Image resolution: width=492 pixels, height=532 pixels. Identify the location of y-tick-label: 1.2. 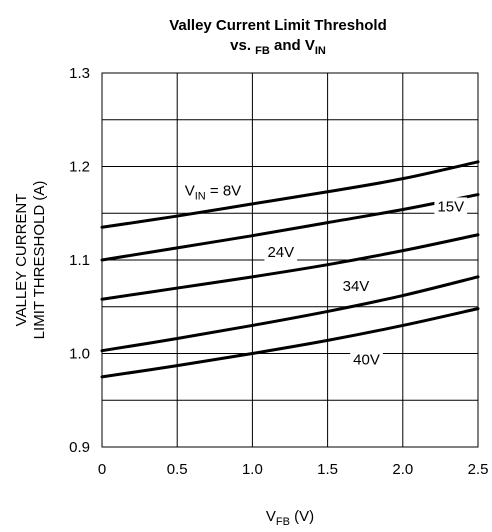
(79, 167).